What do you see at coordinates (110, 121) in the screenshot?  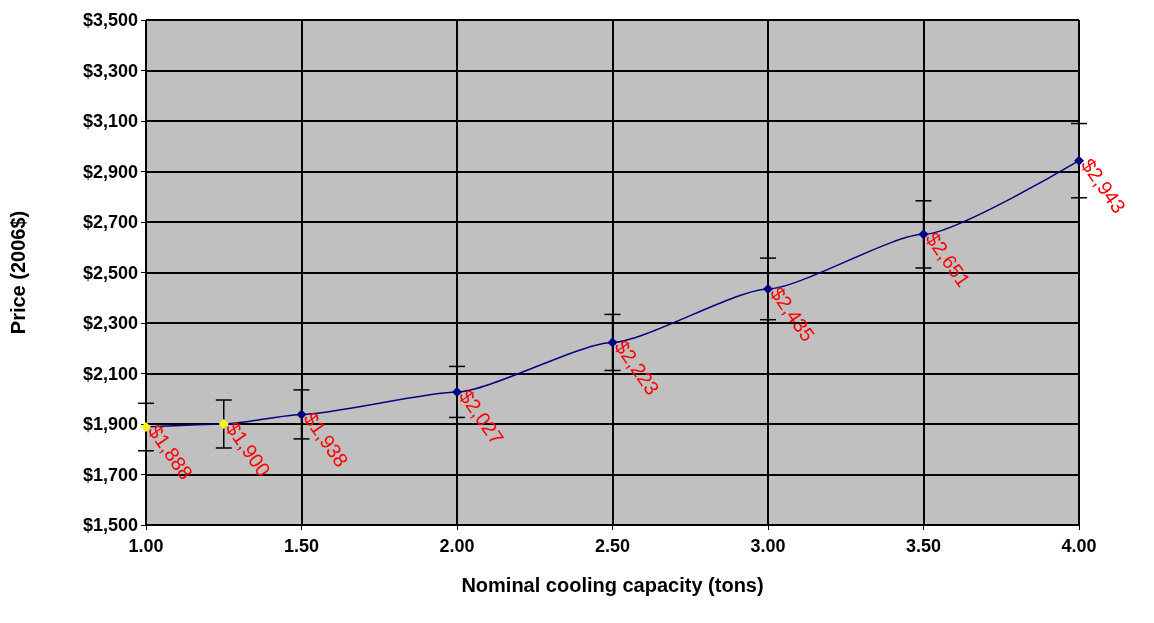 I see `y-tick-label: $3,100` at bounding box center [110, 121].